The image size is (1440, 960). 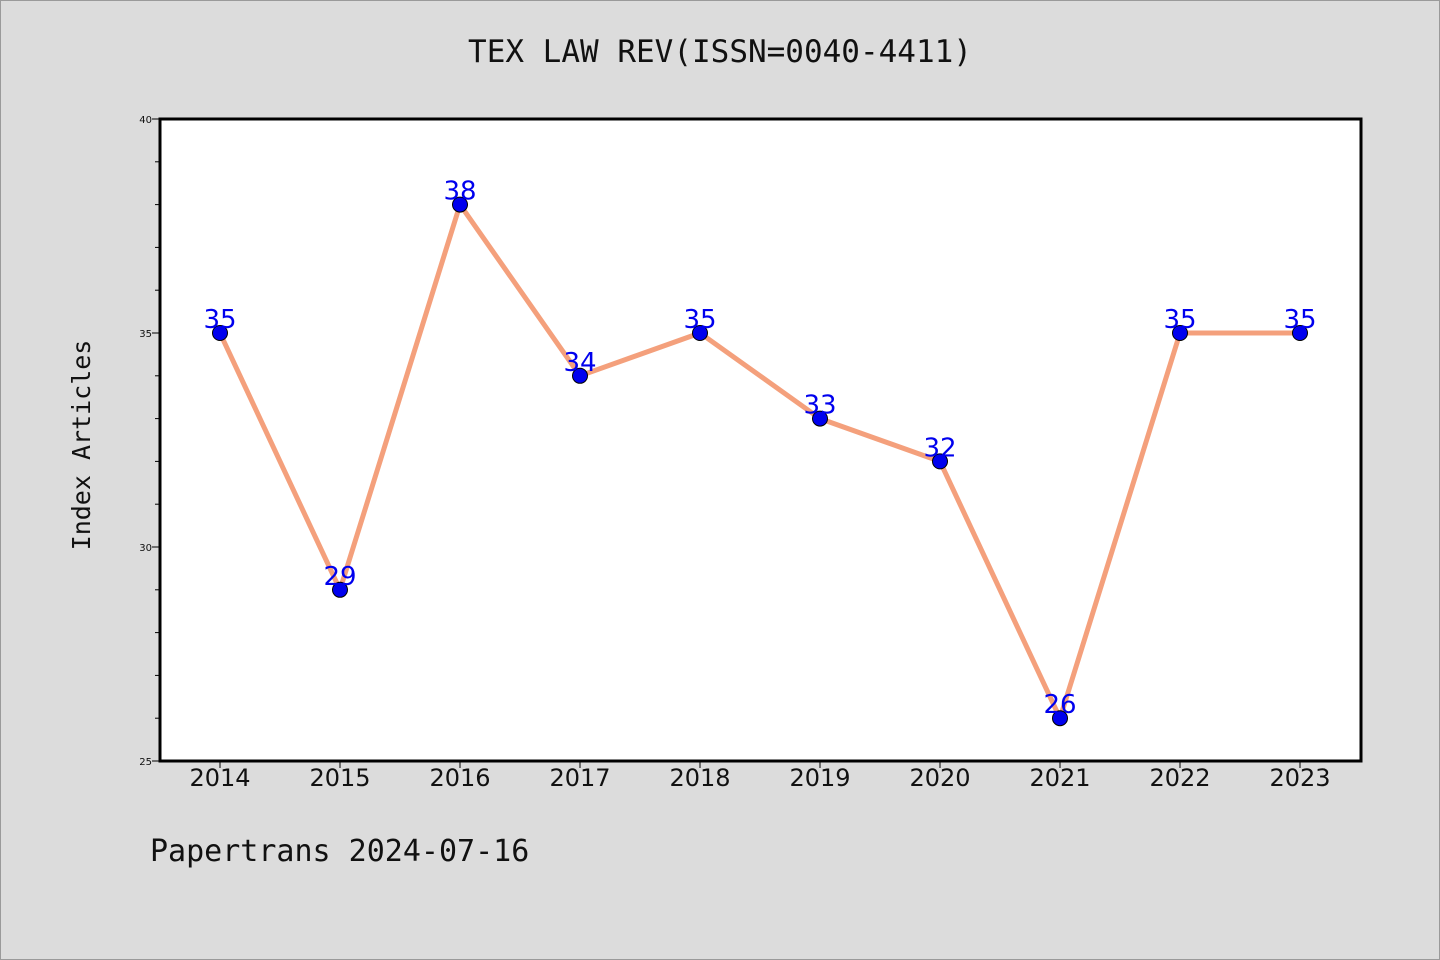 What do you see at coordinates (760, 776) in the screenshot?
I see `x-axis-ticks: 2014 2015 2016 2017 2018 2019 2020 2021 2022 2023` at bounding box center [760, 776].